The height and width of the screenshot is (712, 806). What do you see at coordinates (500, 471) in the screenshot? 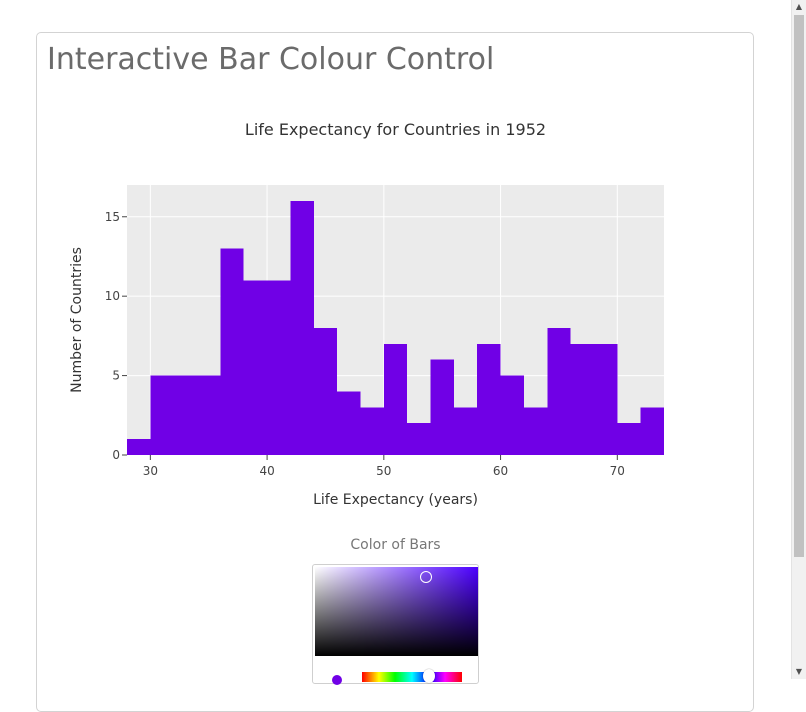
I see `x-tick-label: 60` at bounding box center [500, 471].